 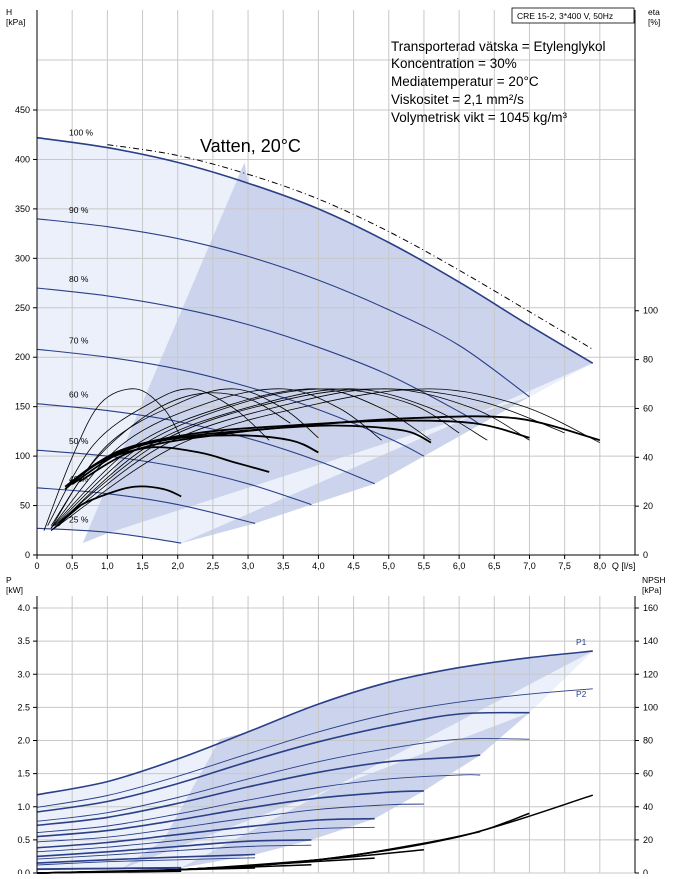 I want to click on x-tick-label-11: 5,5, so click(x=424, y=566).